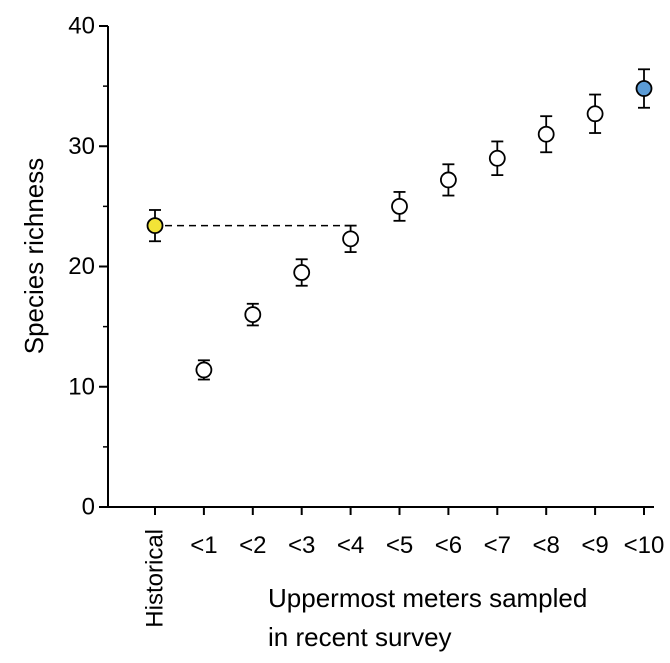 The height and width of the screenshot is (663, 670). Describe the element at coordinates (546, 545) in the screenshot. I see `x-tick-label: <8` at that location.